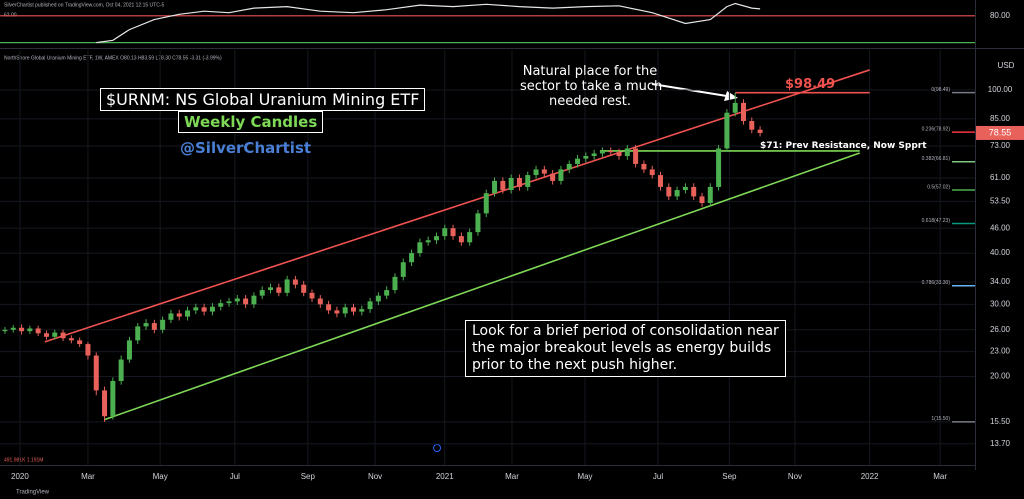  What do you see at coordinates (1000, 421) in the screenshot?
I see `y-tick-label: 15.50` at bounding box center [1000, 421].